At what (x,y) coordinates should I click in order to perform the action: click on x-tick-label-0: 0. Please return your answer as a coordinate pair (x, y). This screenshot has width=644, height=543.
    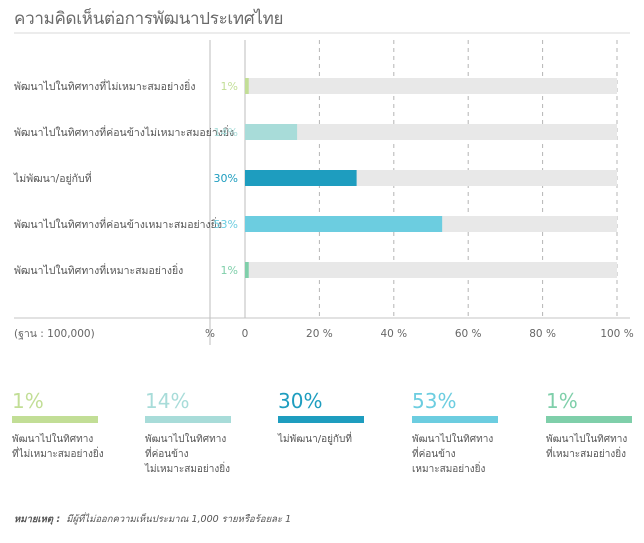
    Looking at the image, I should click on (245, 334).